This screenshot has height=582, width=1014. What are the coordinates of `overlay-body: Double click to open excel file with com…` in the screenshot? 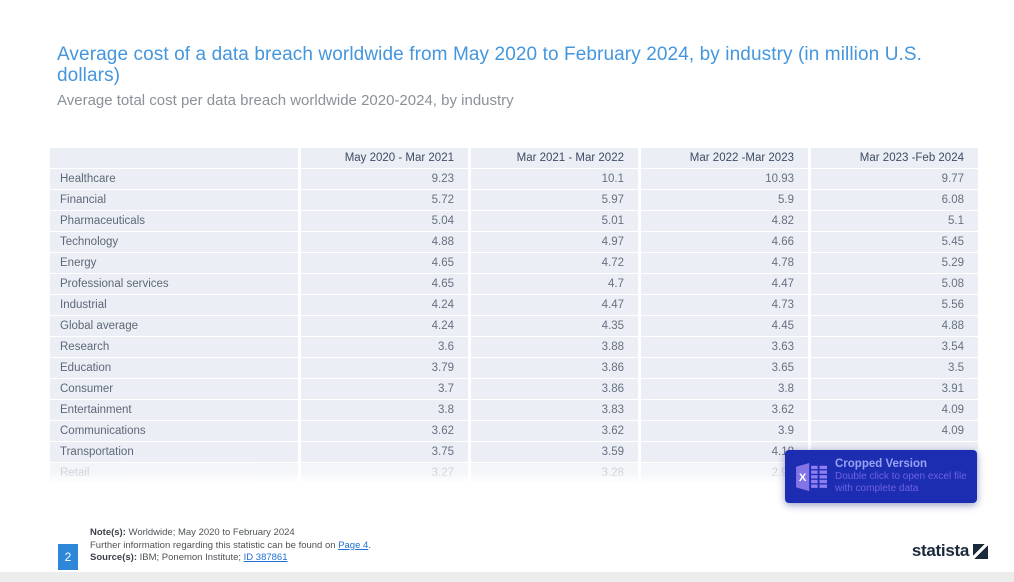 It's located at (901, 482).